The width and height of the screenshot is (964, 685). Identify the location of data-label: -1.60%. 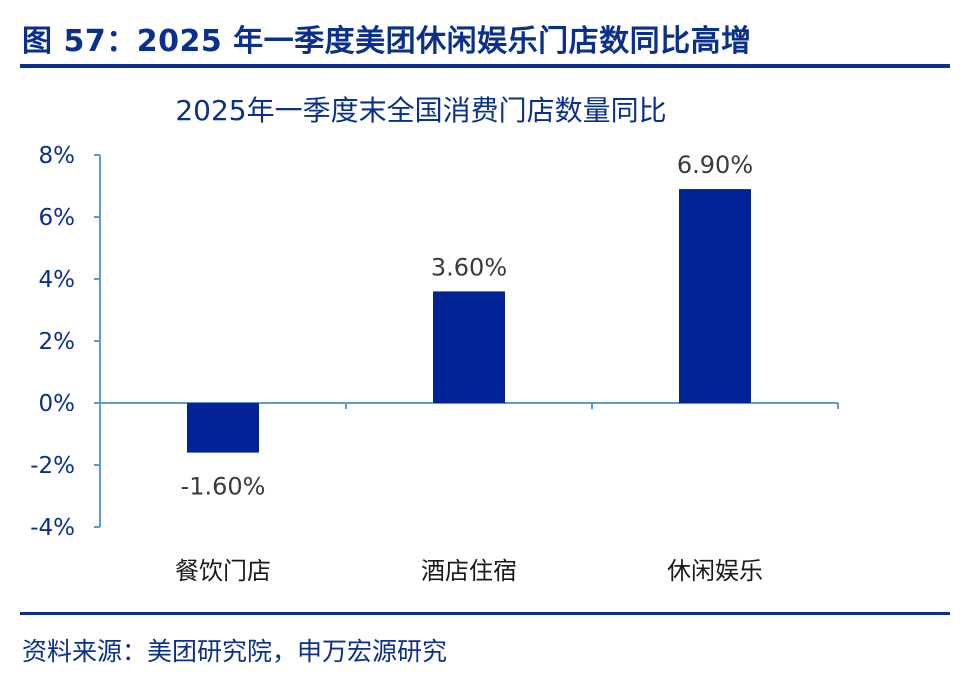
(223, 487).